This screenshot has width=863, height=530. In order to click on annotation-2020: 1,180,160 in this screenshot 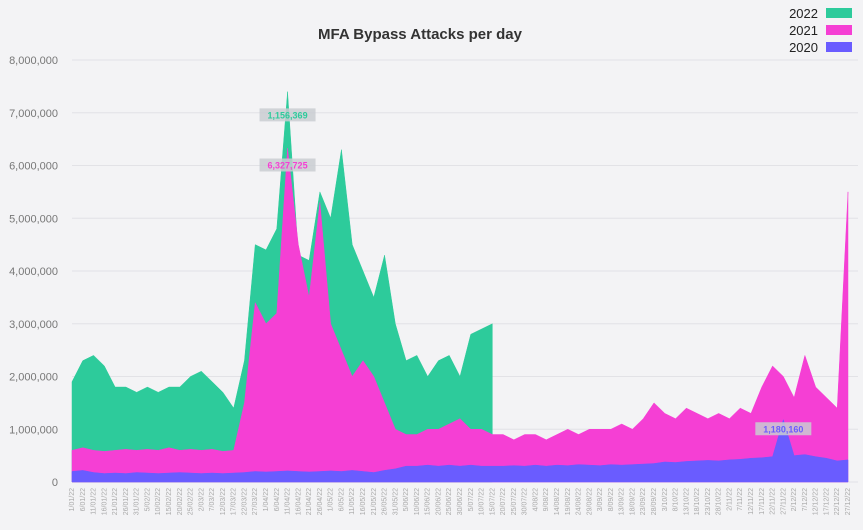, I will do `click(783, 429)`.